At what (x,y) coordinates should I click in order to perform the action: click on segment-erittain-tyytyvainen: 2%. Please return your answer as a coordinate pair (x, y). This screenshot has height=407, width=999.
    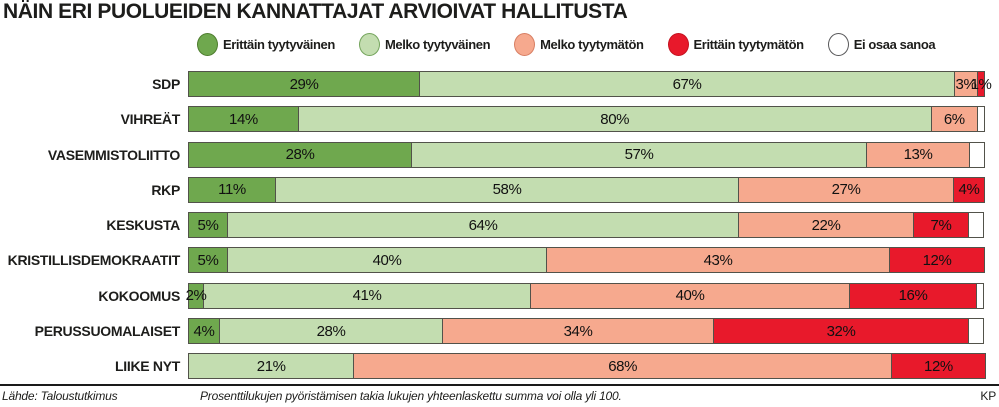
    Looking at the image, I should click on (196, 295).